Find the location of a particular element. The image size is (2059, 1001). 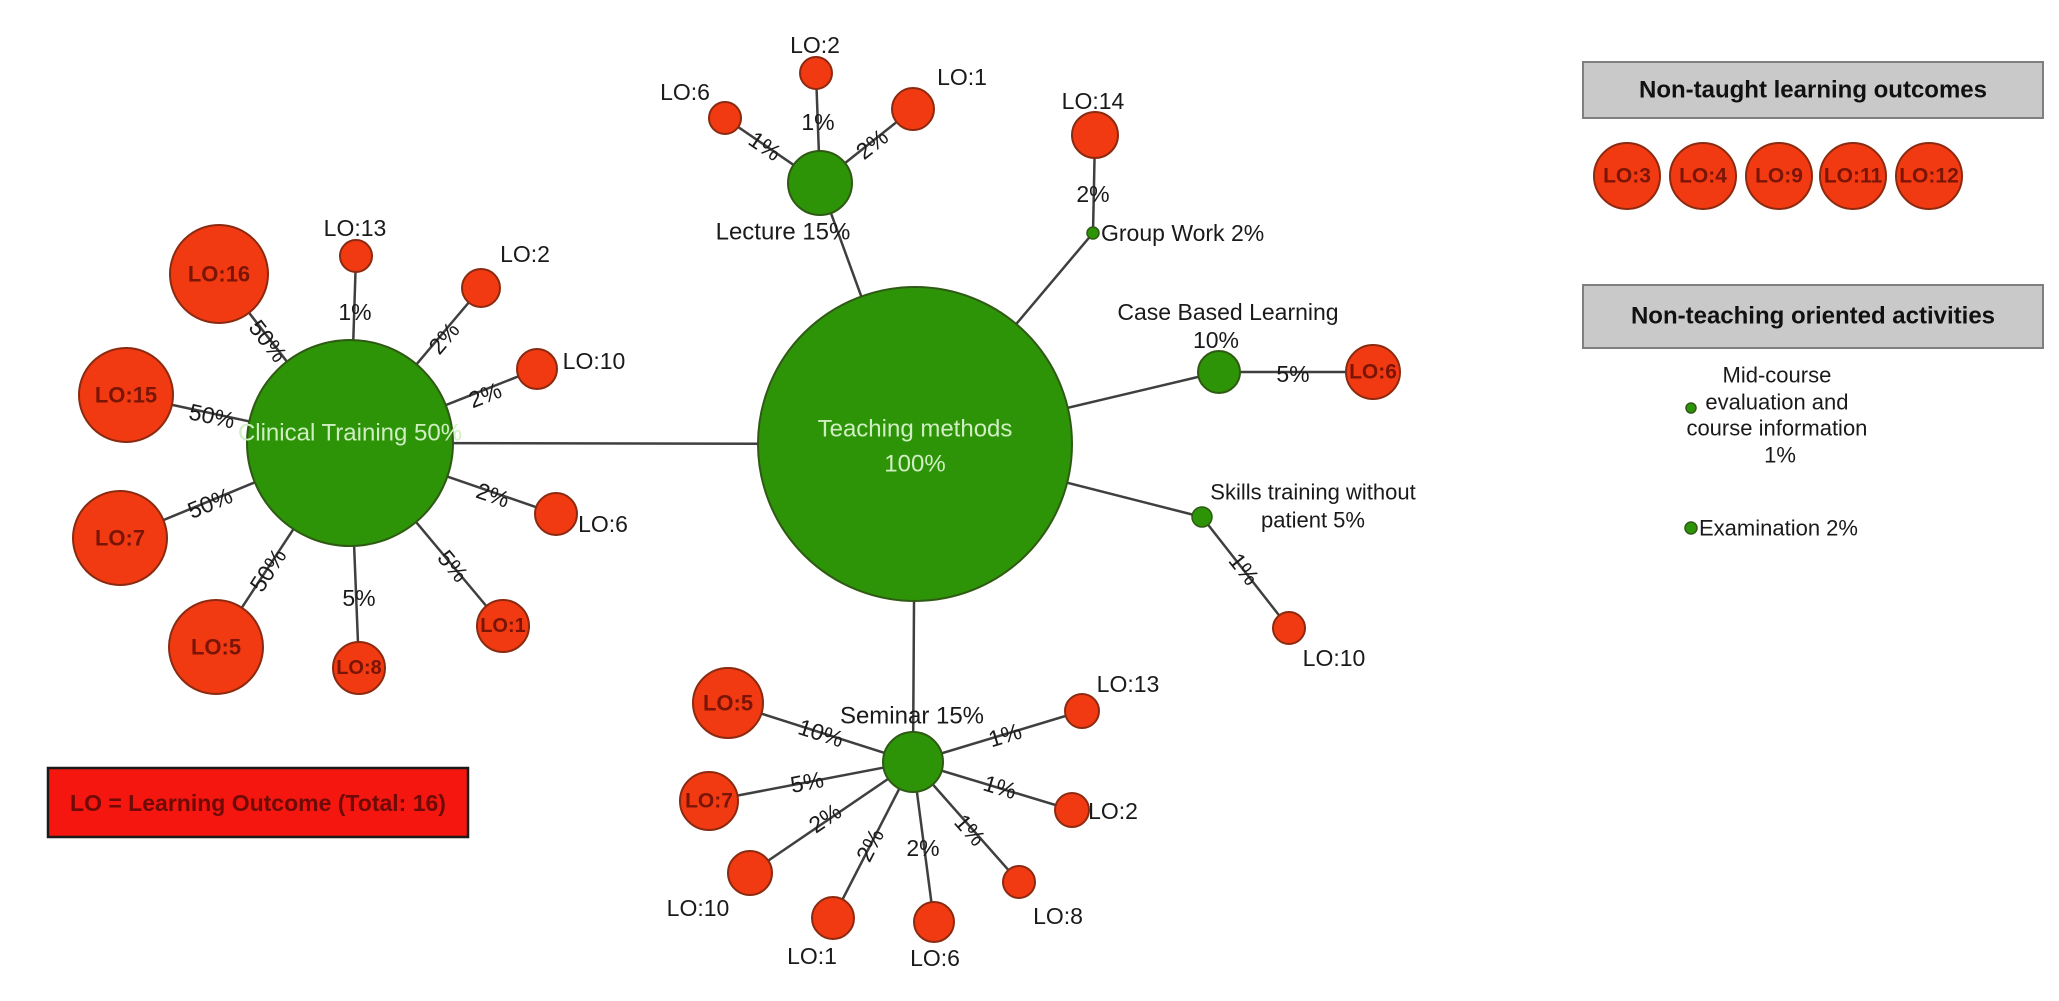

node-label-c_lo6: LO:6 is located at coordinates (603, 524).